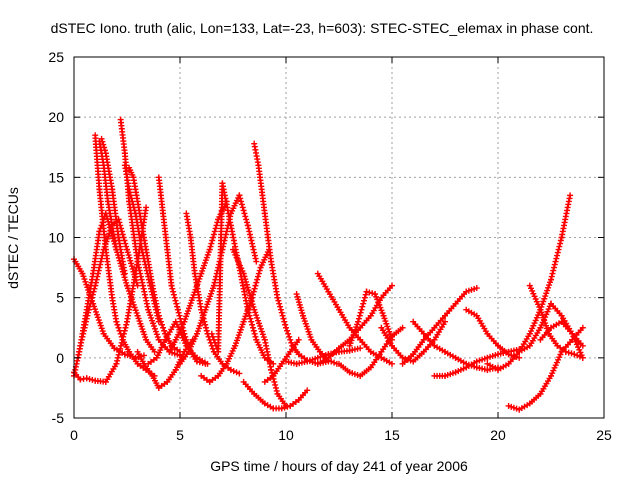  I want to click on series-line, so click(291, 254).